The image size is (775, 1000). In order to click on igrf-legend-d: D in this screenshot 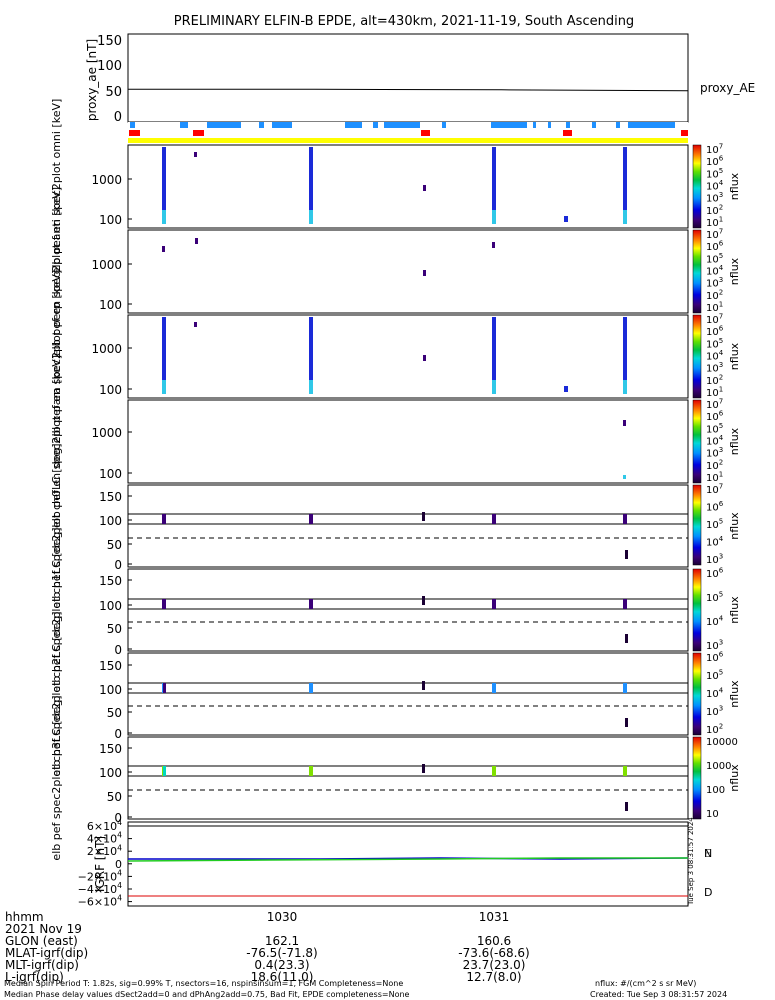, I will do `click(708, 892)`.